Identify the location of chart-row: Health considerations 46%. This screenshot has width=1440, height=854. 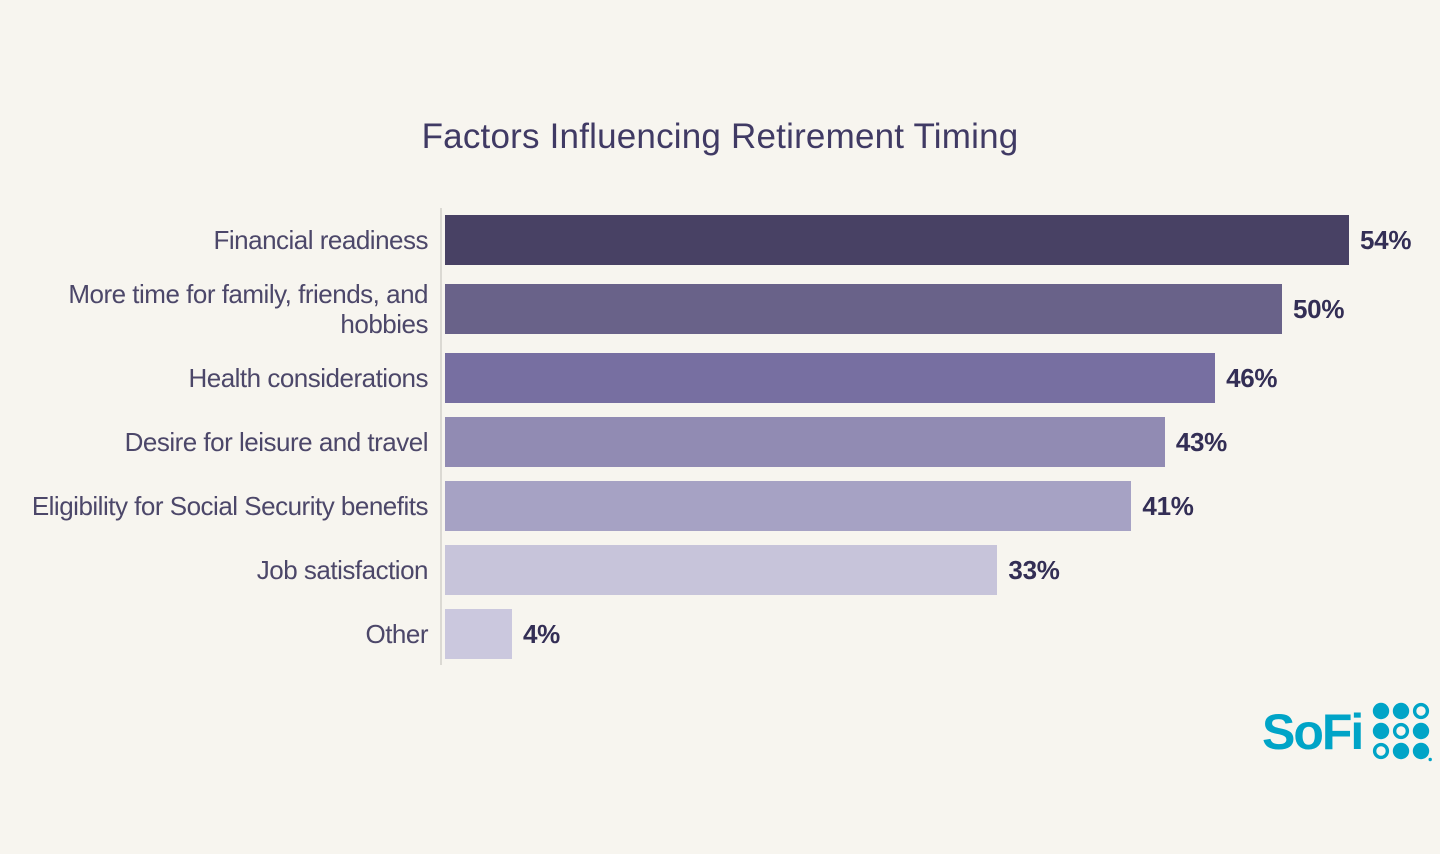
(720, 378).